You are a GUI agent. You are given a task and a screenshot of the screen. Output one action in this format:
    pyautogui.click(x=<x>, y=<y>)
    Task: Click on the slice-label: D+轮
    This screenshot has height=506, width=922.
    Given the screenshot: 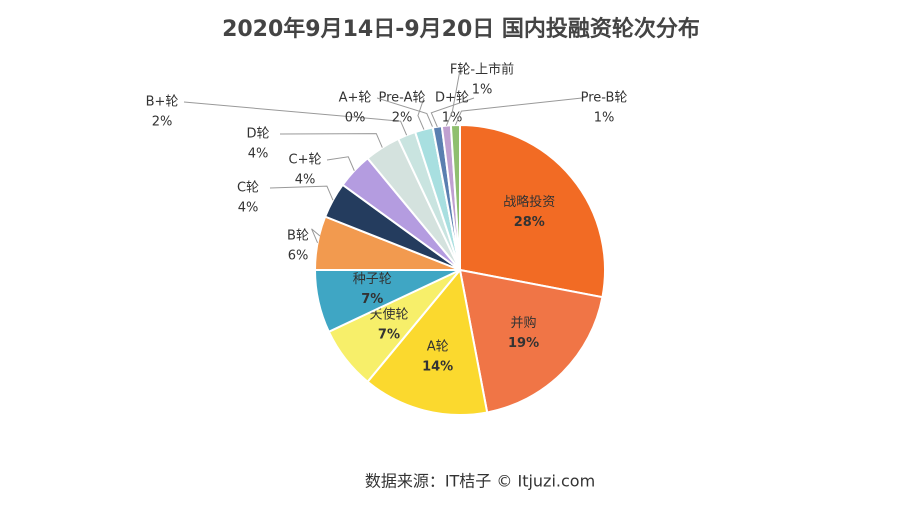 What is the action you would take?
    pyautogui.click(x=452, y=98)
    